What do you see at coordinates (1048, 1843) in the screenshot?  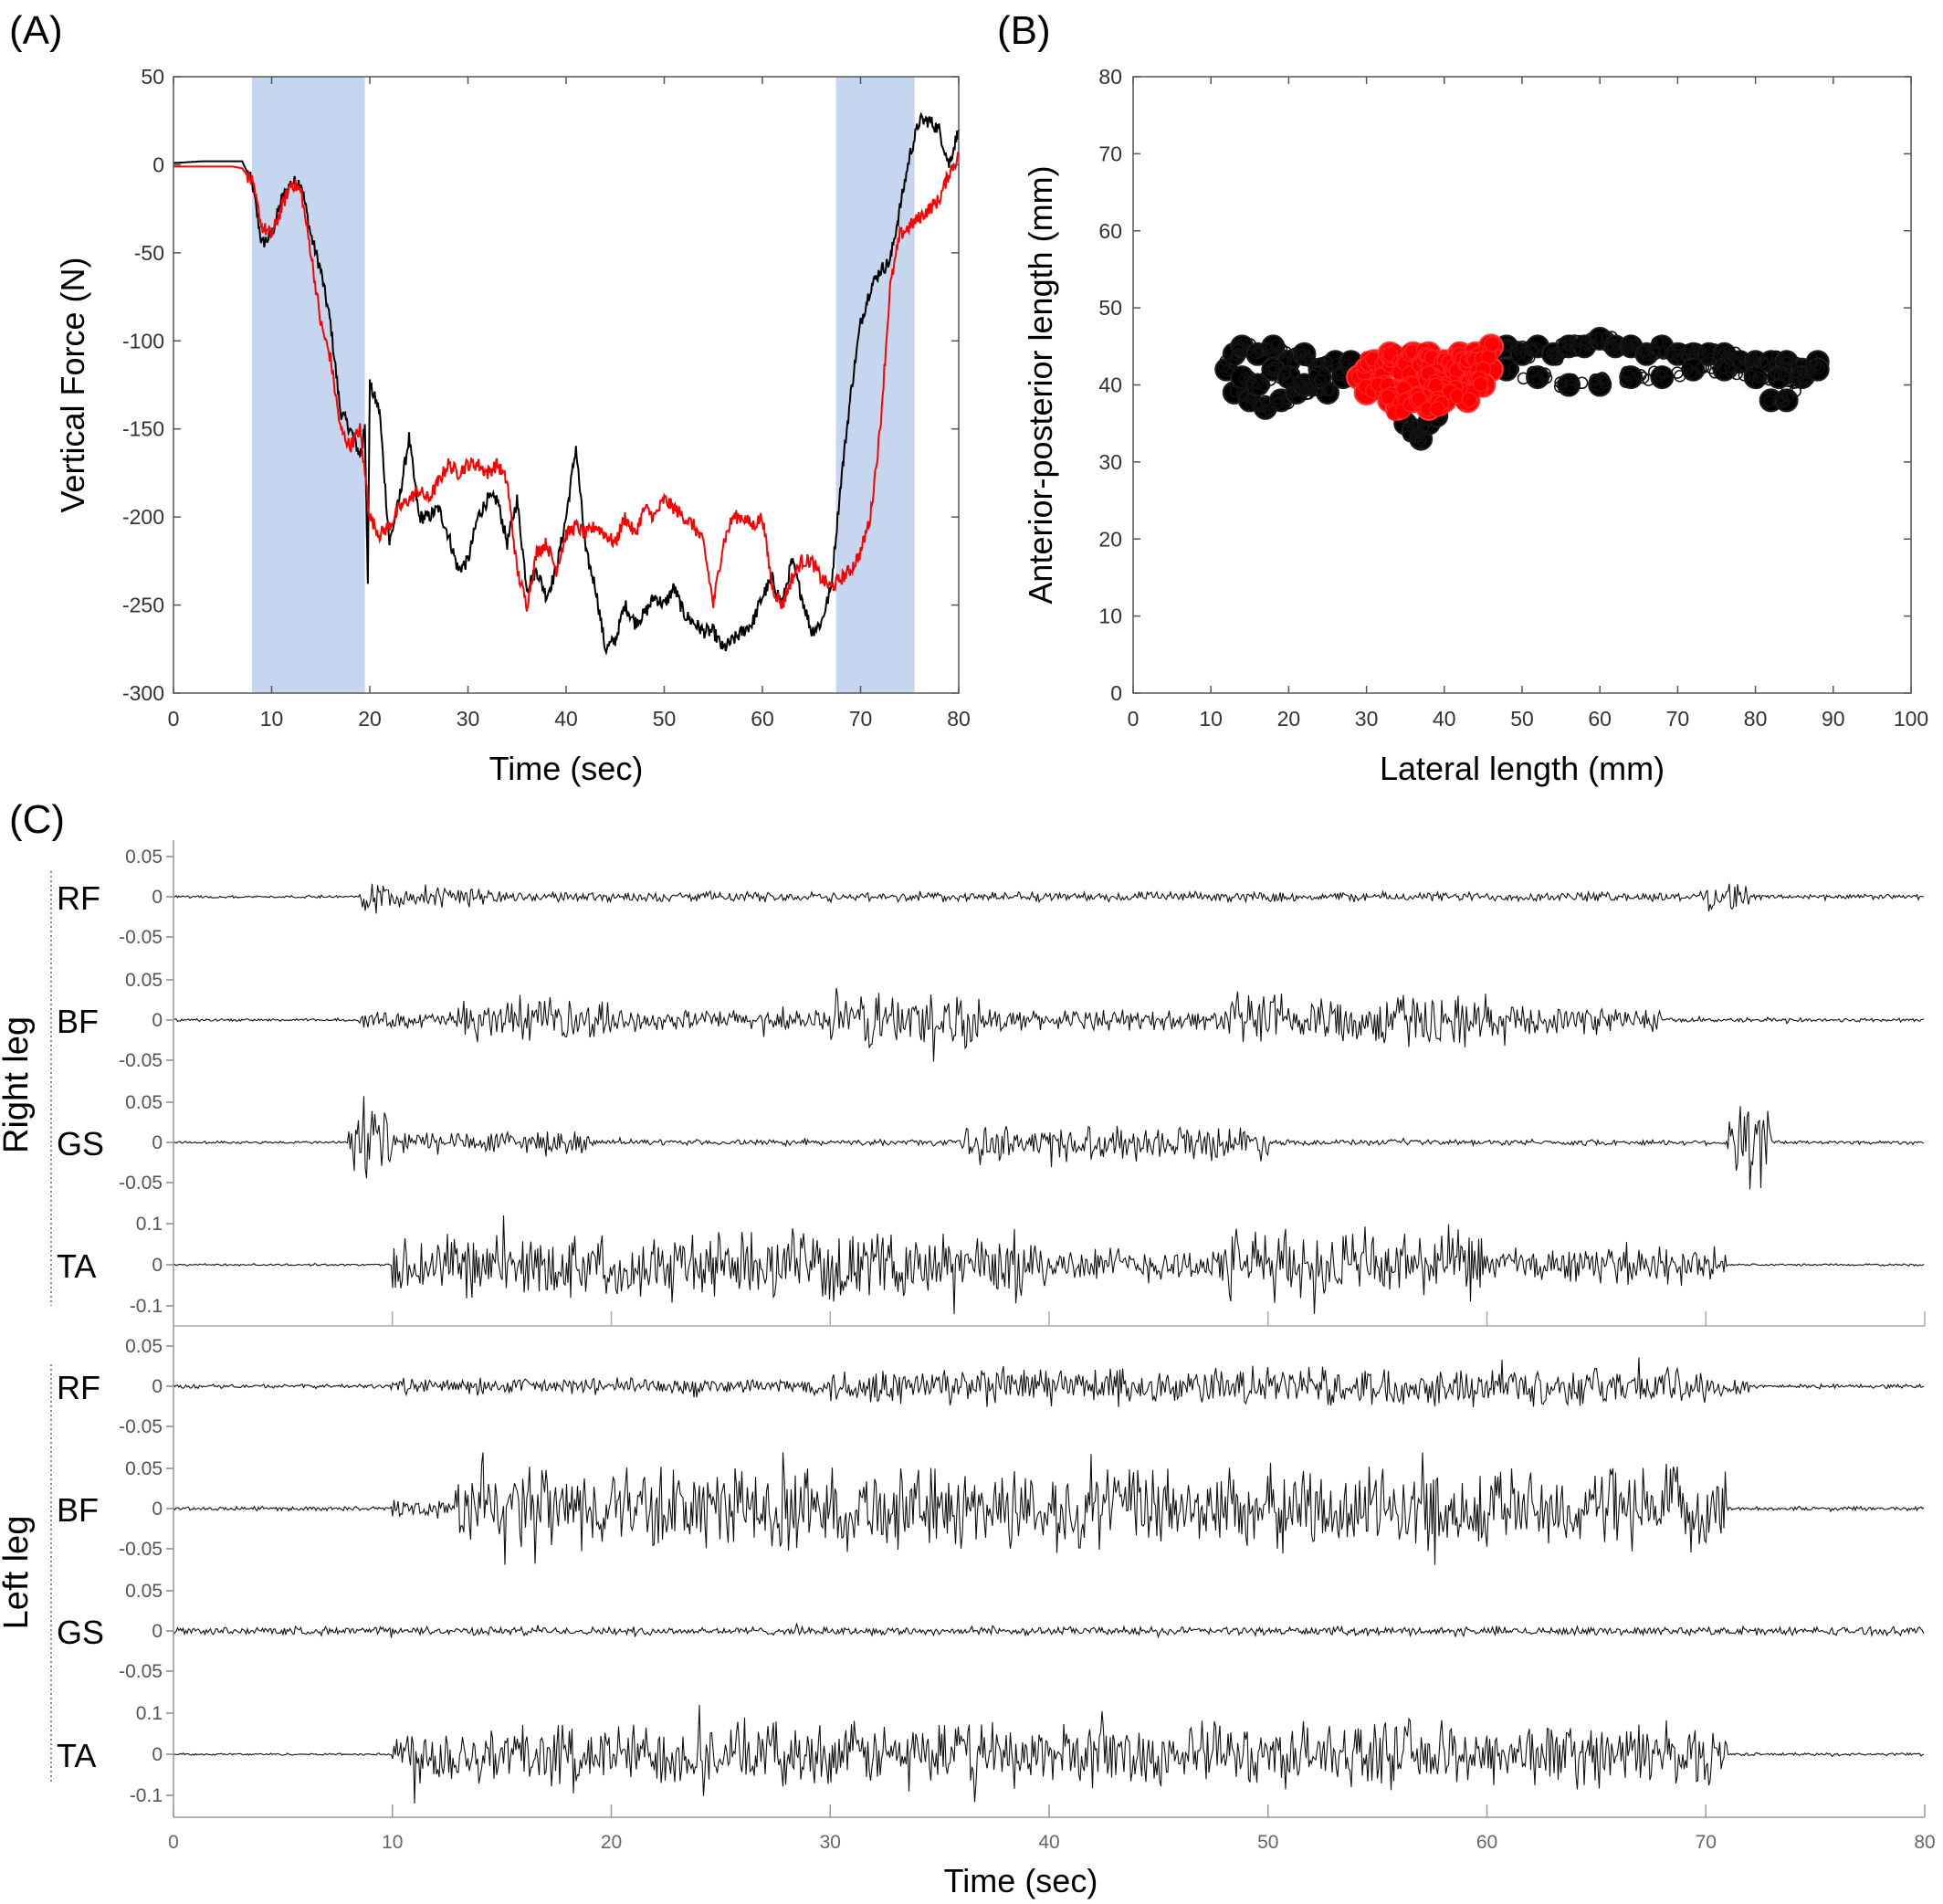 I see `x-tick-label: 40` at bounding box center [1048, 1843].